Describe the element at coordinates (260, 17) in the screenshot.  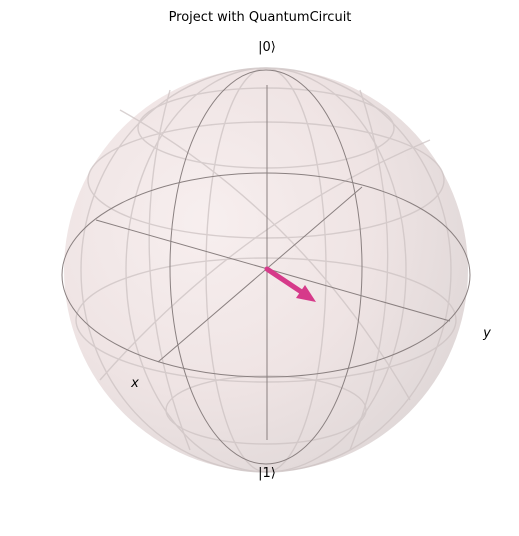
I see `figure-title: Project with QuantumCircuit` at that location.